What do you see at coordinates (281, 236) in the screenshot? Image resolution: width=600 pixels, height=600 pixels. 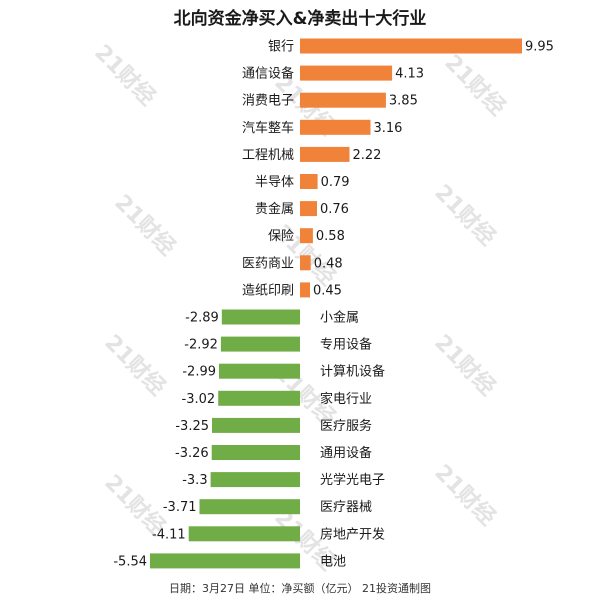 I see `category-label: 保险` at bounding box center [281, 236].